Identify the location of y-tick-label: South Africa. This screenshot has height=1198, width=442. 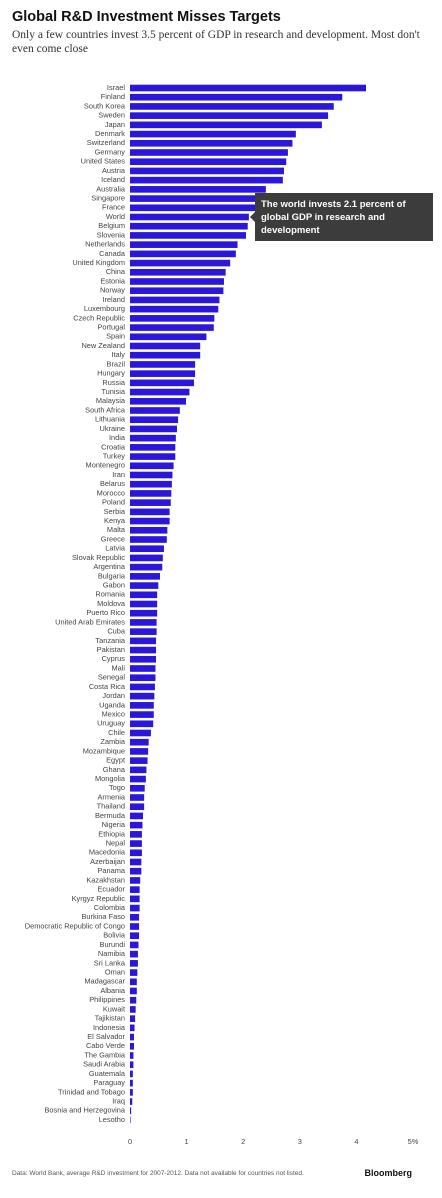
(105, 409).